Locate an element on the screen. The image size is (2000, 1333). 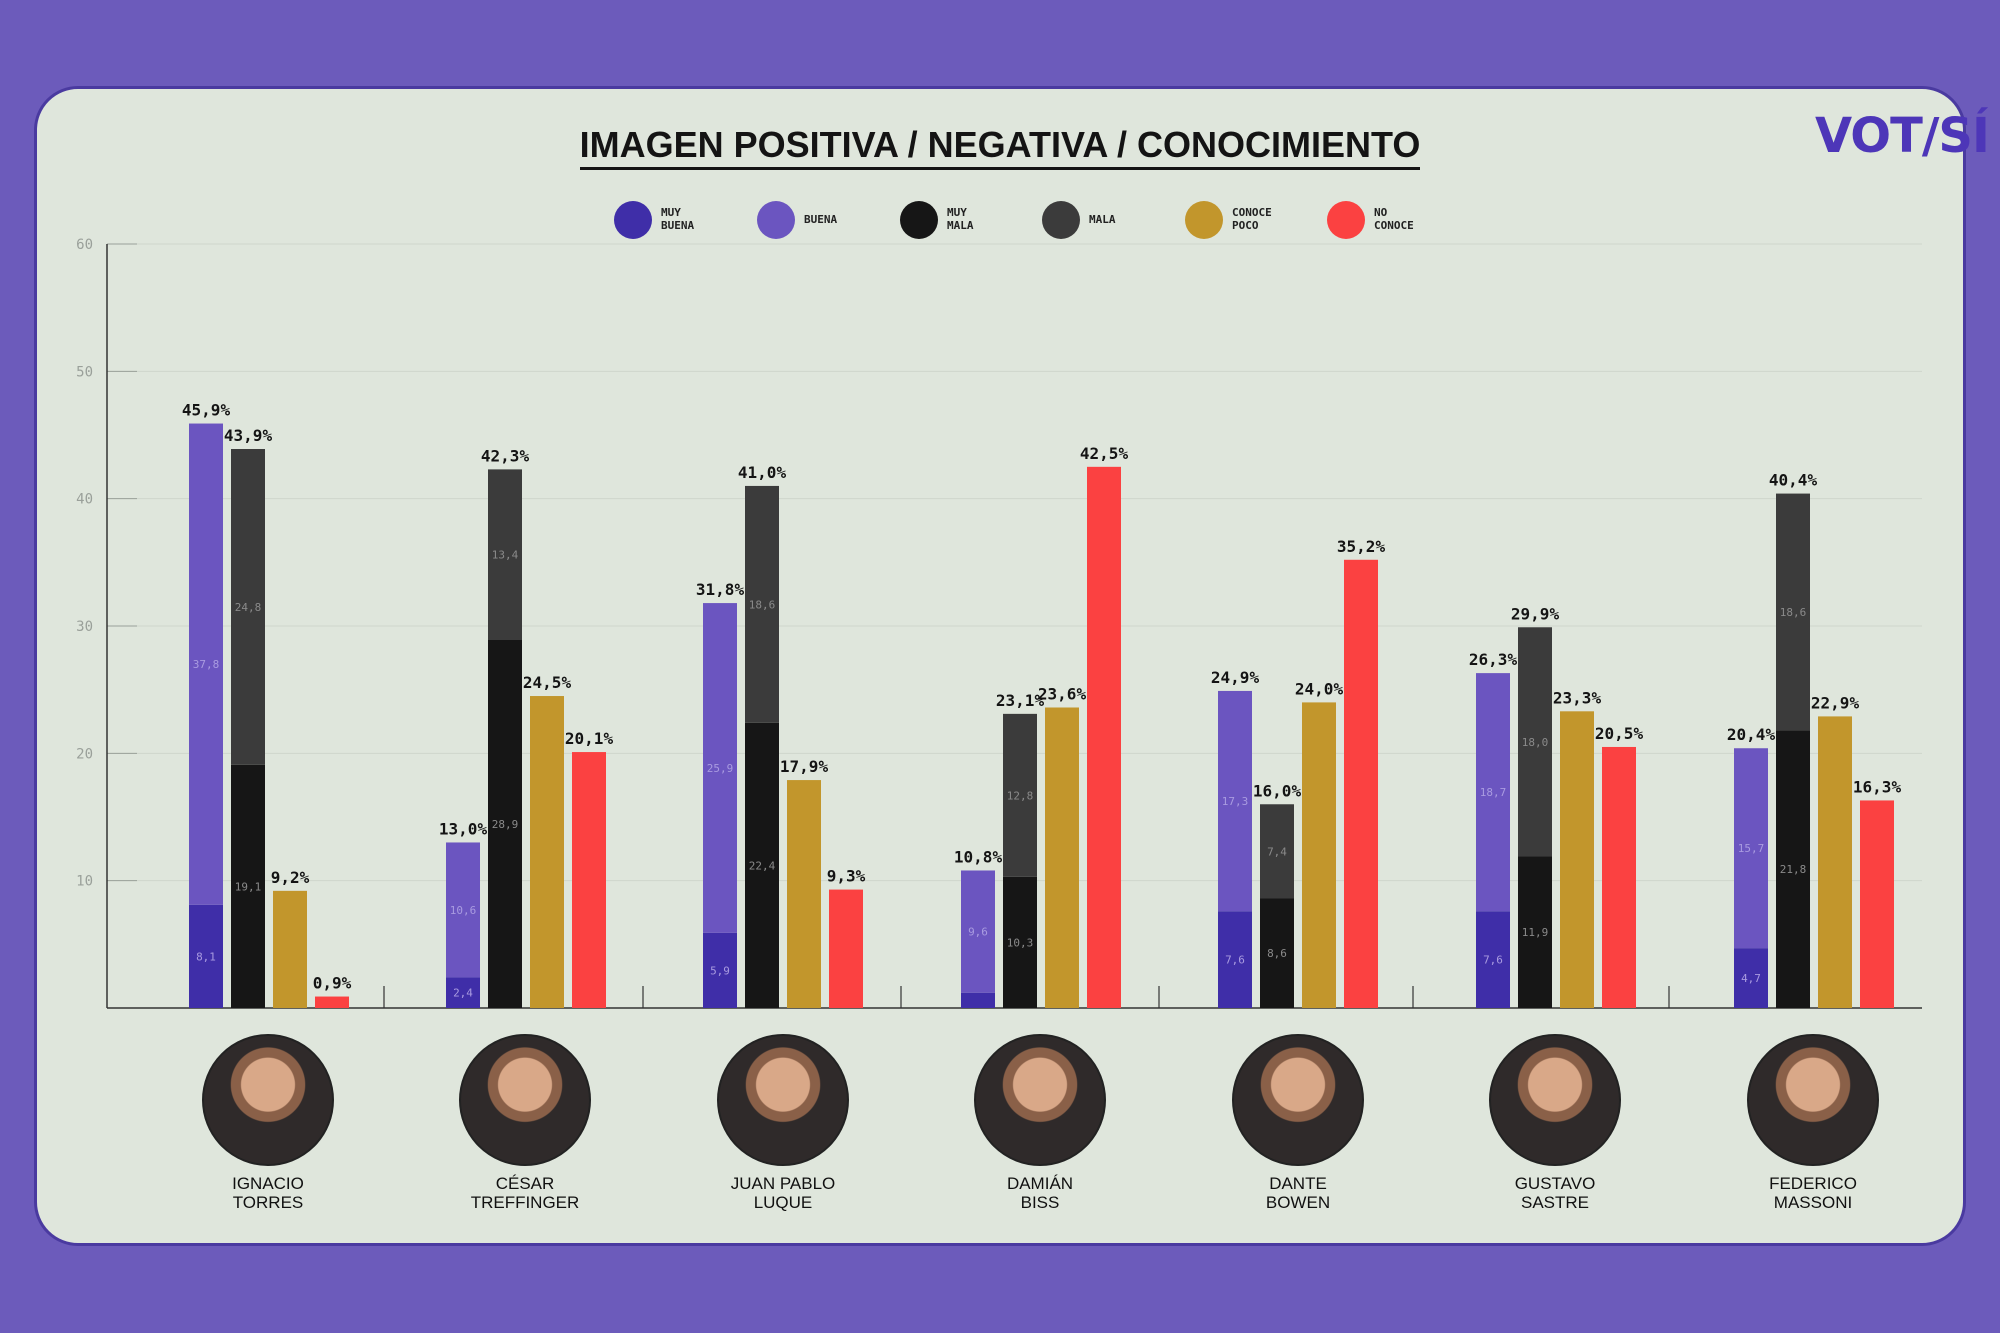
total-label-no-conoce: 42,5% is located at coordinates (1104, 453).